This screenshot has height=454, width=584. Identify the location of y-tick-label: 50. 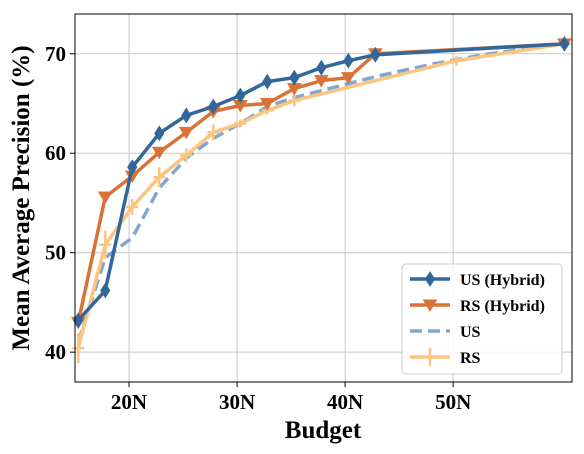
(55, 253).